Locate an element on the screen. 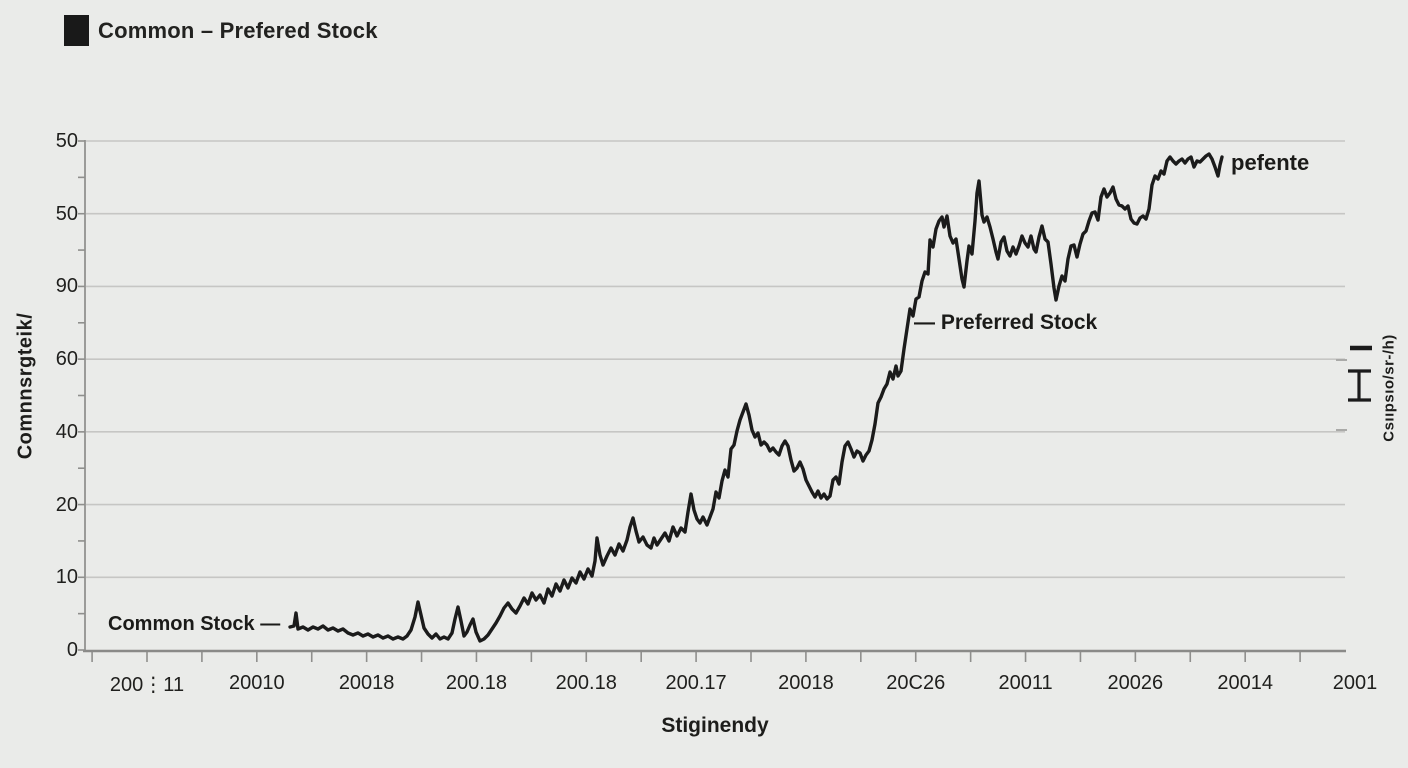  y-tick-label: 40 is located at coordinates (66, 431).